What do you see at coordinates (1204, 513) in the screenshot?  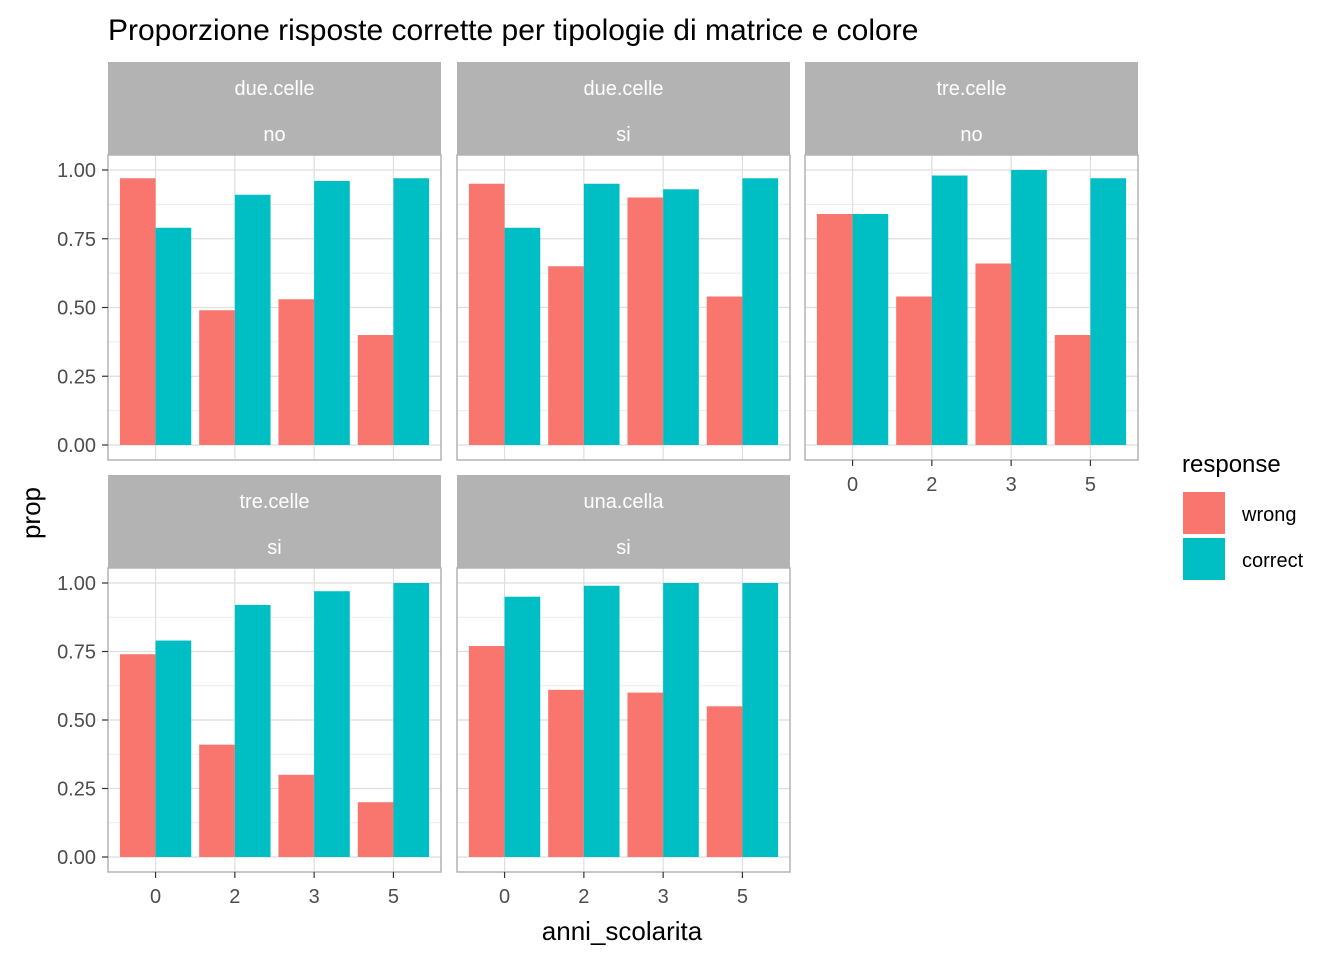 I see `legend-swatch-wrong` at bounding box center [1204, 513].